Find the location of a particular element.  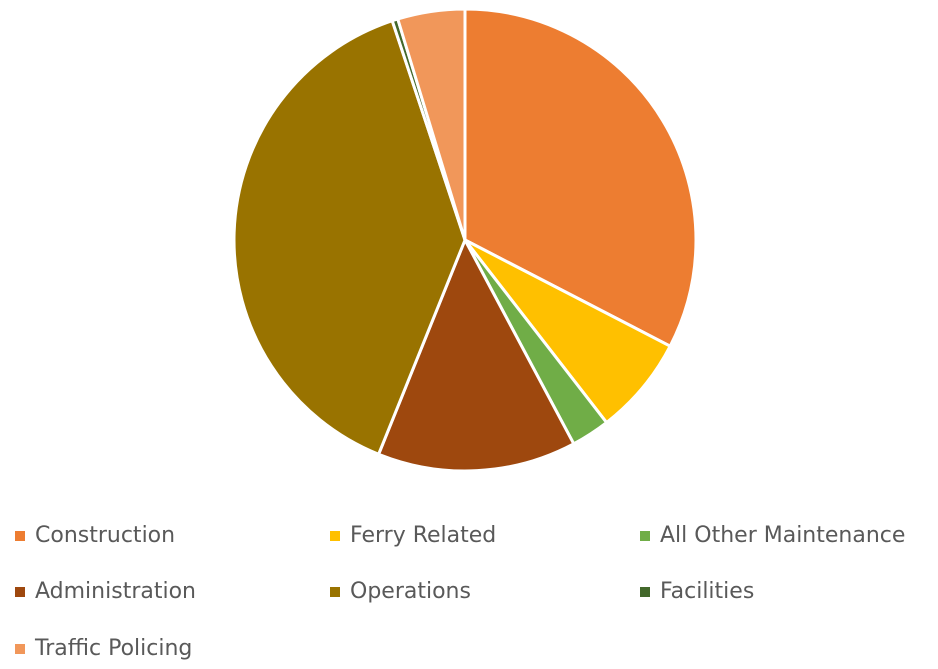

legend-label: Construction is located at coordinates (105, 535).